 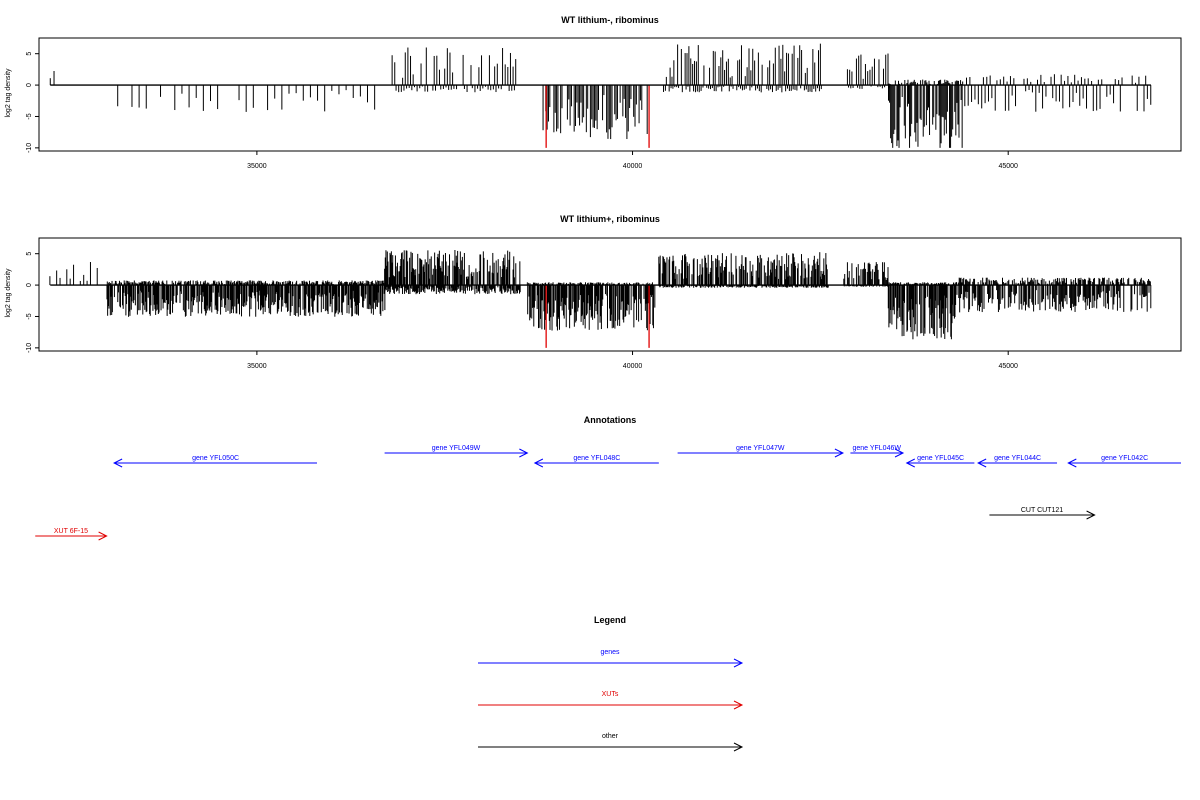 What do you see at coordinates (1124, 458) in the screenshot?
I see `feature-label: gene YFL042C` at bounding box center [1124, 458].